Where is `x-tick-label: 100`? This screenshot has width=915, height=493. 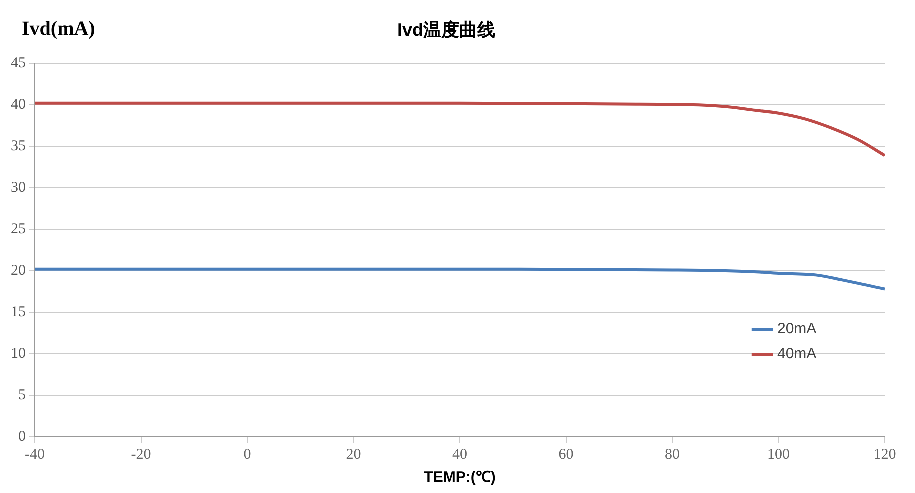
x-tick-label: 100 is located at coordinates (779, 454).